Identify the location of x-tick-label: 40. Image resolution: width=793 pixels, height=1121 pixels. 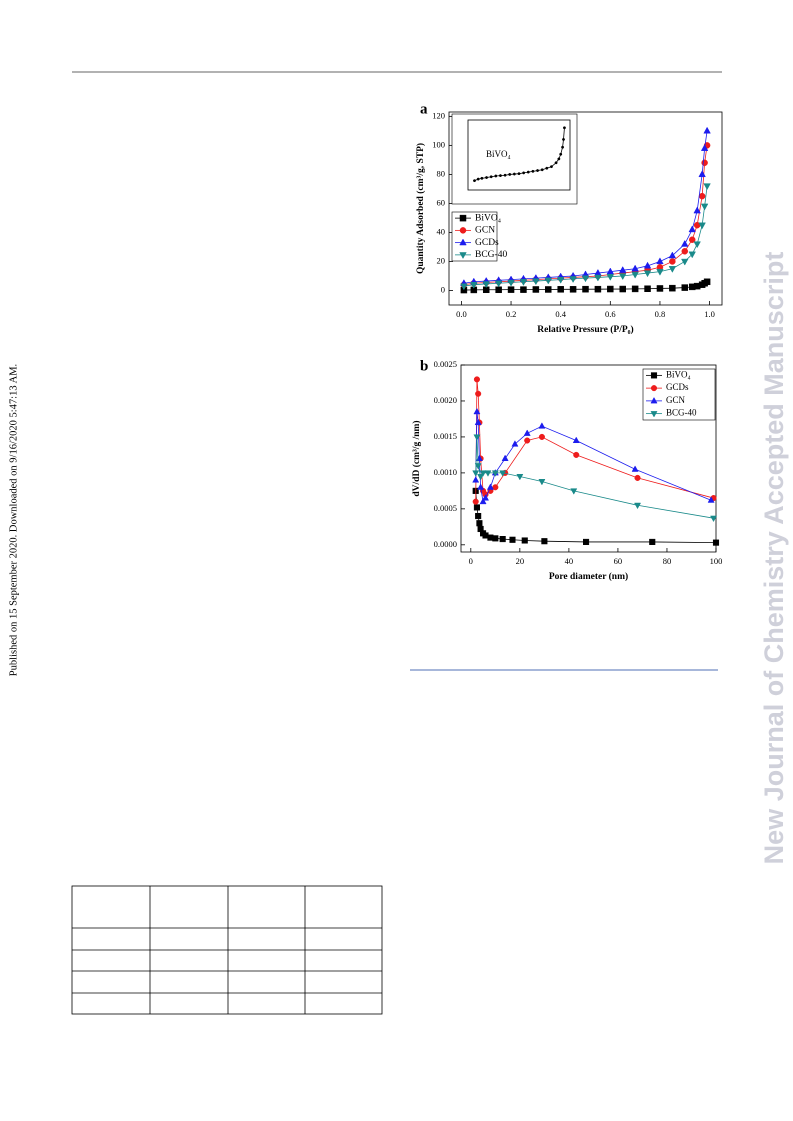
(569, 561).